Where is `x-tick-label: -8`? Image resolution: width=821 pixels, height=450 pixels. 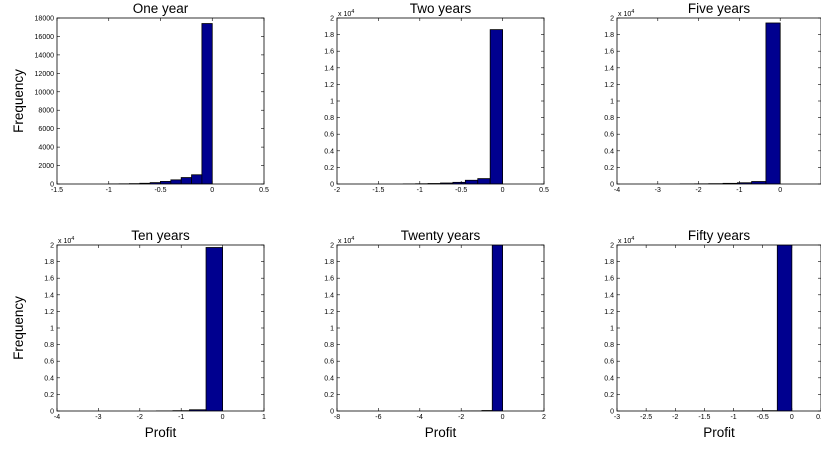
x-tick-label: -8 is located at coordinates (337, 417).